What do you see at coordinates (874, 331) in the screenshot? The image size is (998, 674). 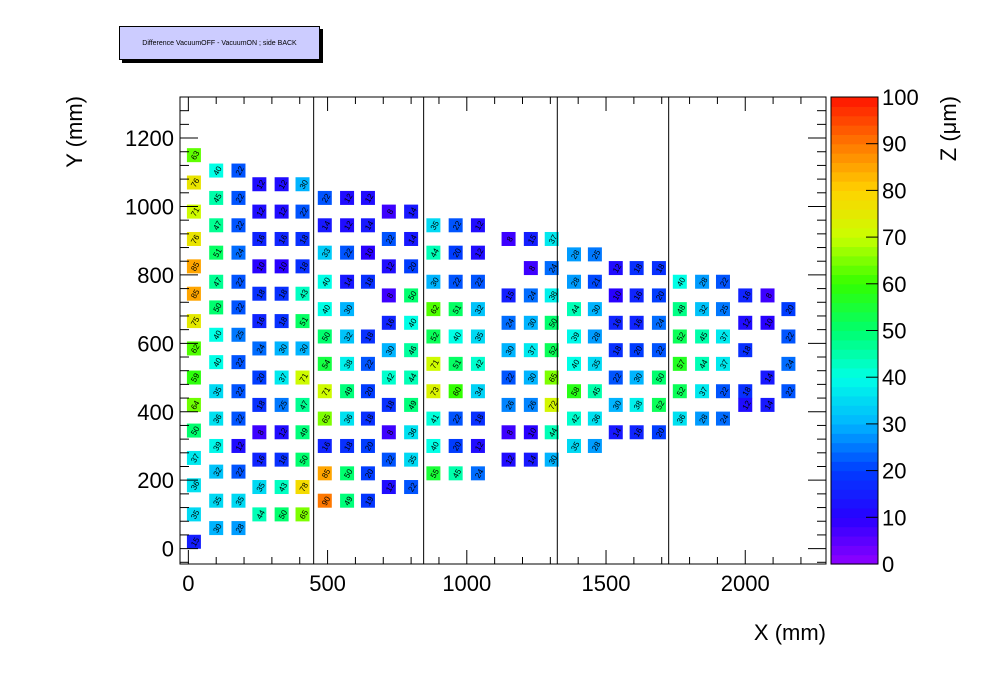 I see `colorbar: 0 10 20 30 40 50 60 70 80 90 100` at bounding box center [874, 331].